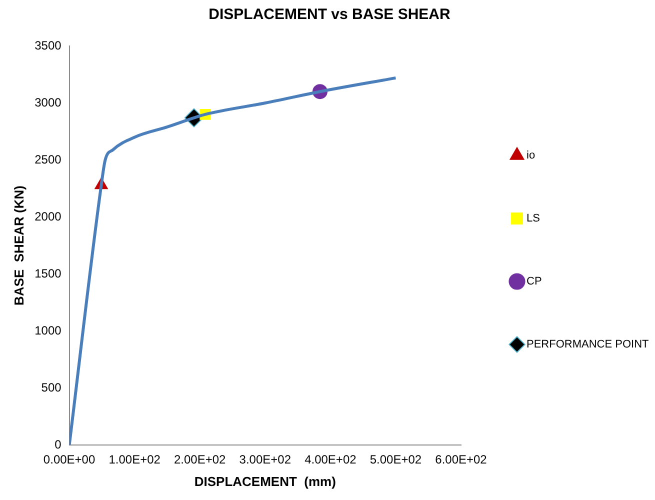 The image size is (655, 500). I want to click on chart-title: DISPLACEMENT vs BASE SHEAR, so click(329, 15).